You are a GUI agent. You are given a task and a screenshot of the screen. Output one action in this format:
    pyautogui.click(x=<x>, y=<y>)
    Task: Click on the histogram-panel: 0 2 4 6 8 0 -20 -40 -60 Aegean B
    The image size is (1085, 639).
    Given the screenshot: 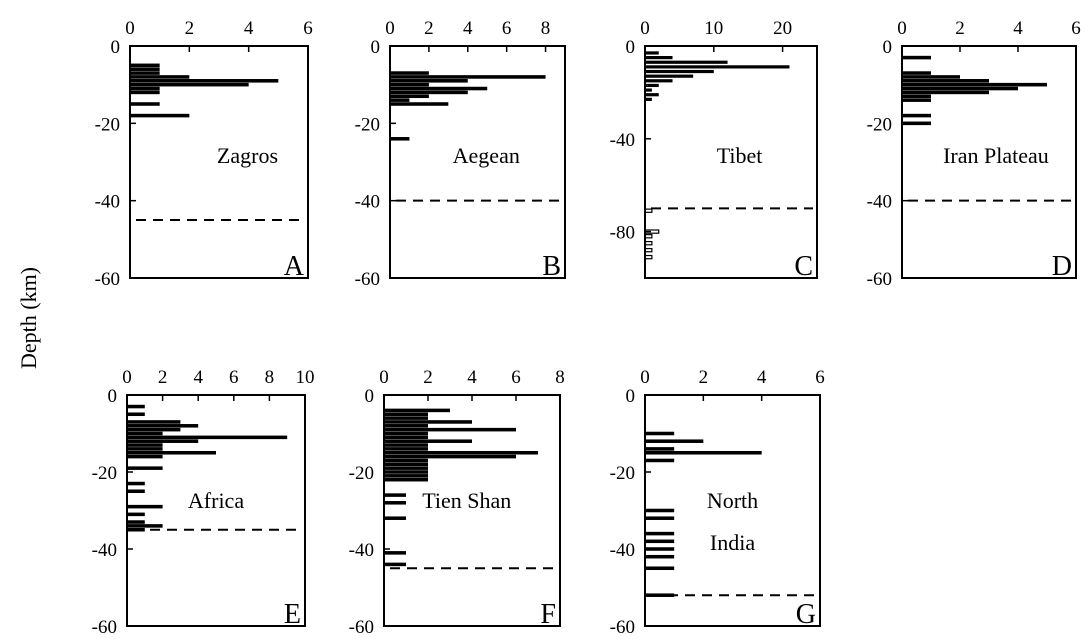 What is the action you would take?
    pyautogui.click(x=460, y=154)
    